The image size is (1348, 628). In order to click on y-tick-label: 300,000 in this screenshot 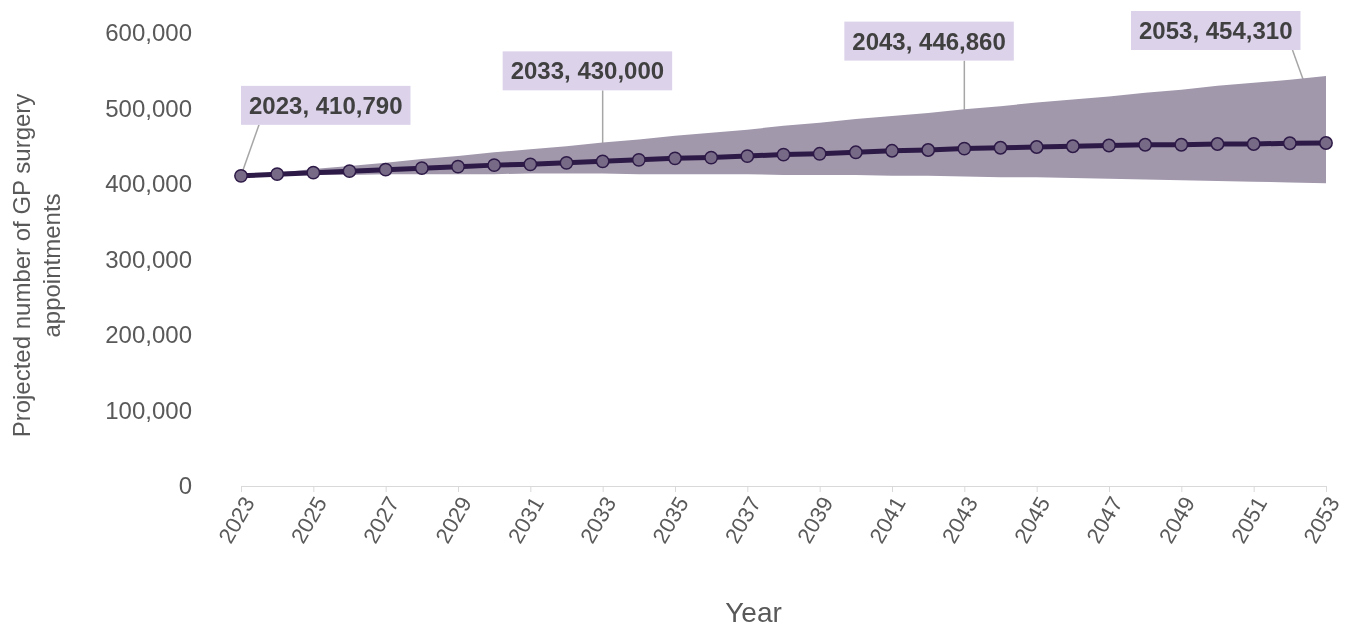, I will do `click(148, 259)`.